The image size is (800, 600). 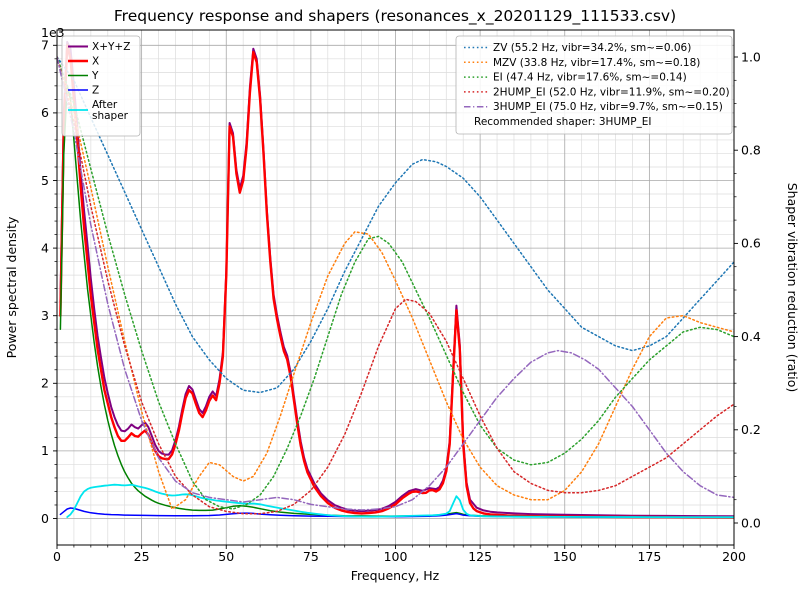 I want to click on y-right-tick-label: 0.0, so click(x=751, y=522).